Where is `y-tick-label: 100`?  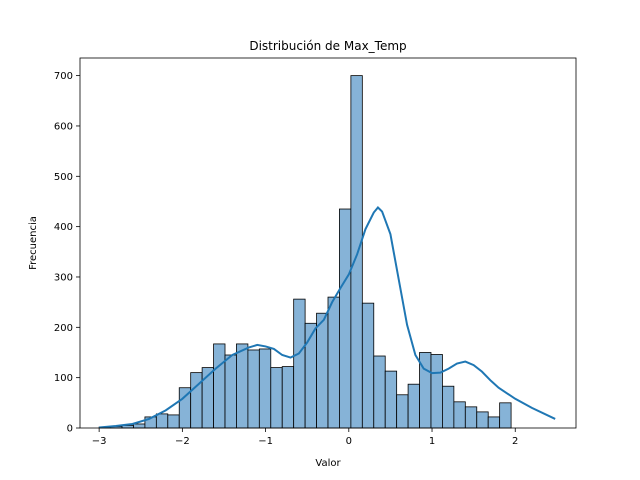 y-tick-label: 100 is located at coordinates (63, 378).